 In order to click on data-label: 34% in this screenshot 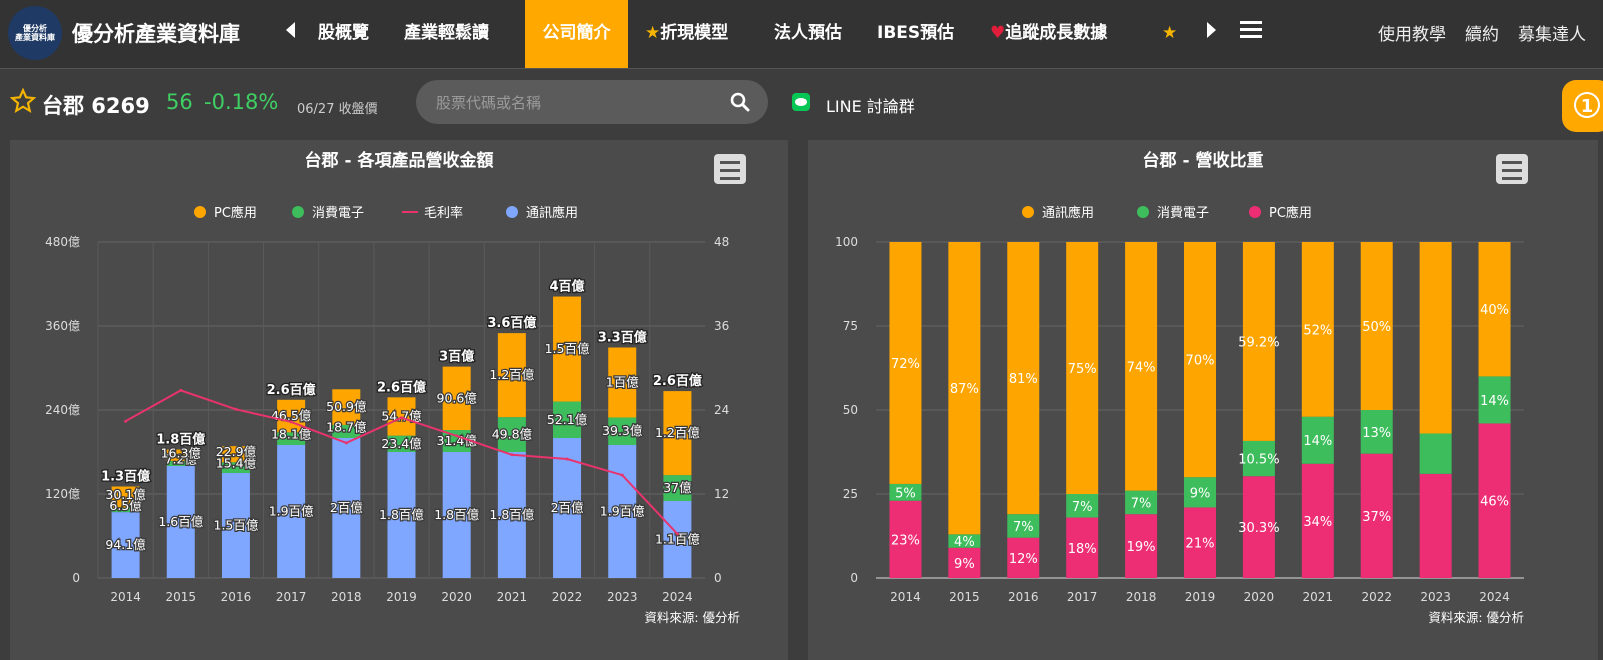, I will do `click(1317, 522)`.